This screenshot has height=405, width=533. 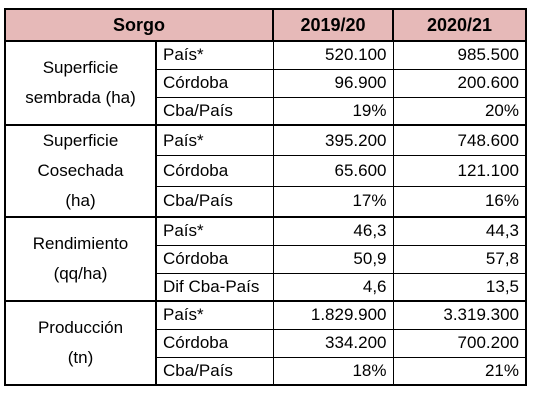 I want to click on header-row: Sorgo 2019/20 2020/21, so click(x=265, y=25).